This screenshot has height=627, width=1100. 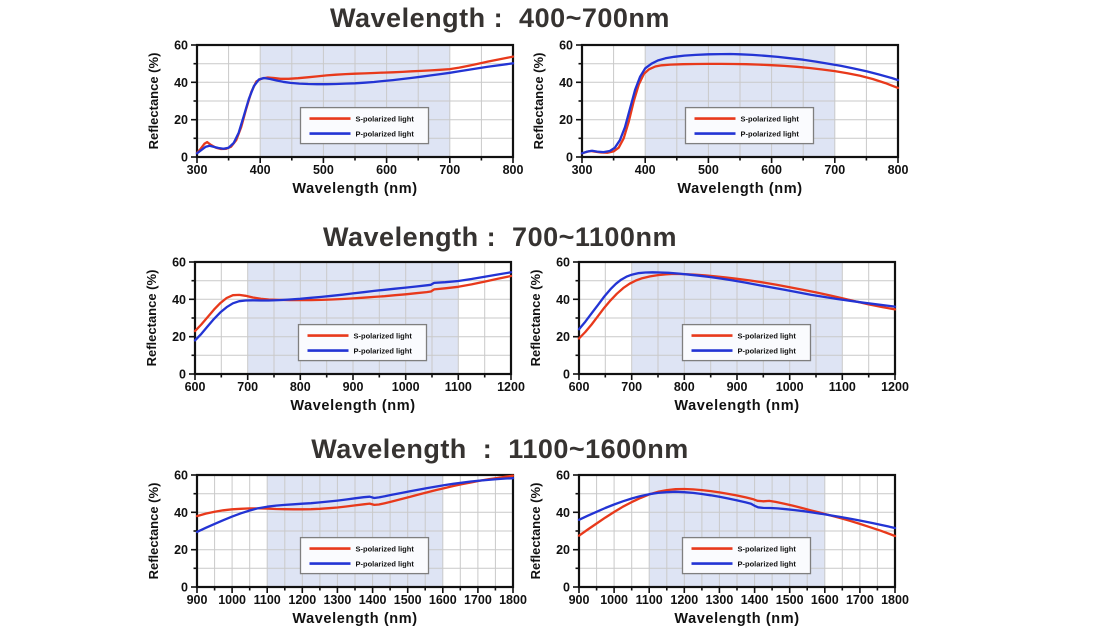 What do you see at coordinates (513, 600) in the screenshot?
I see `x-tick-label: 1800` at bounding box center [513, 600].